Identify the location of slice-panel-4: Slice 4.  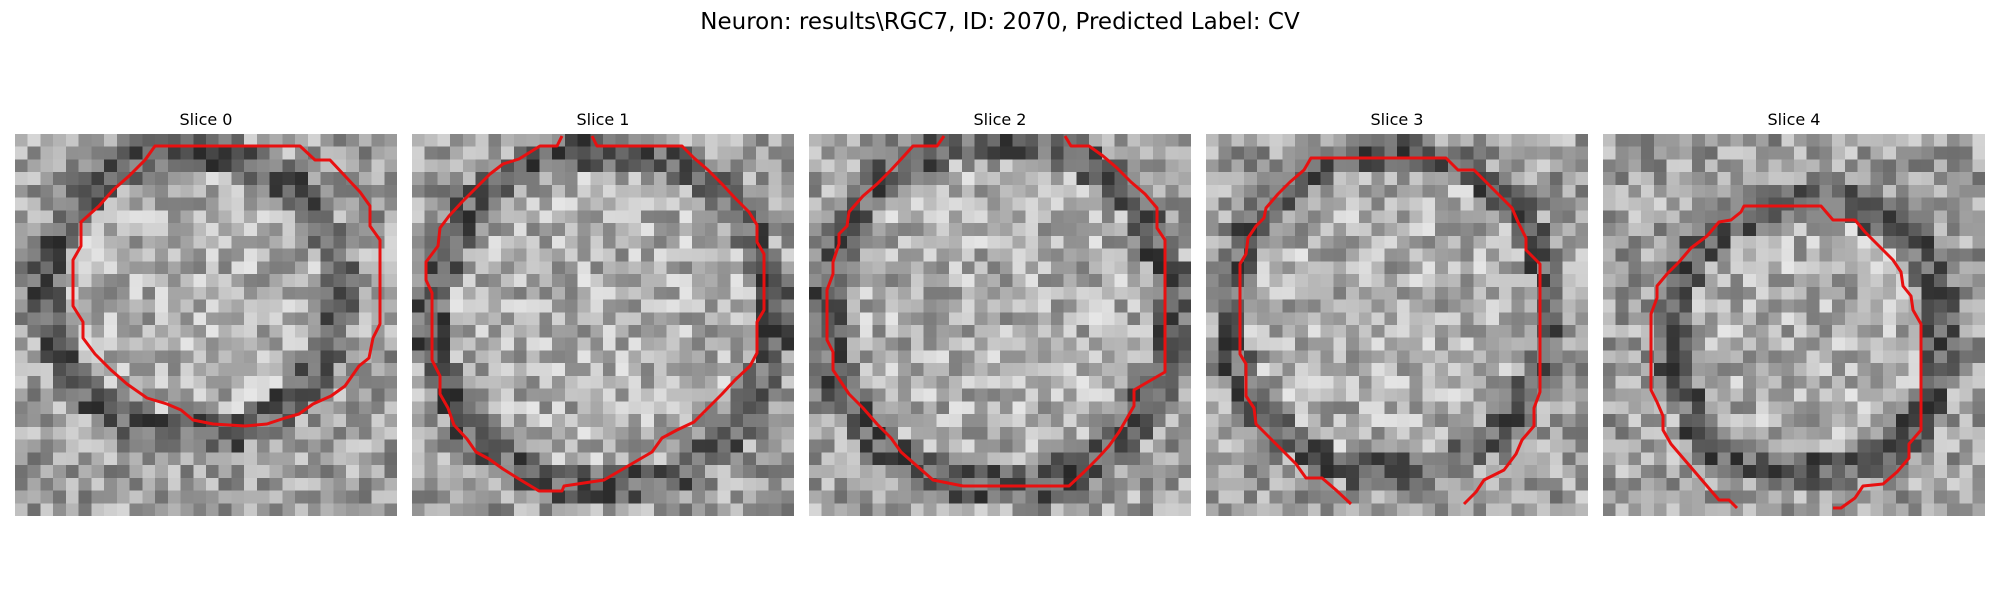
(1794, 315).